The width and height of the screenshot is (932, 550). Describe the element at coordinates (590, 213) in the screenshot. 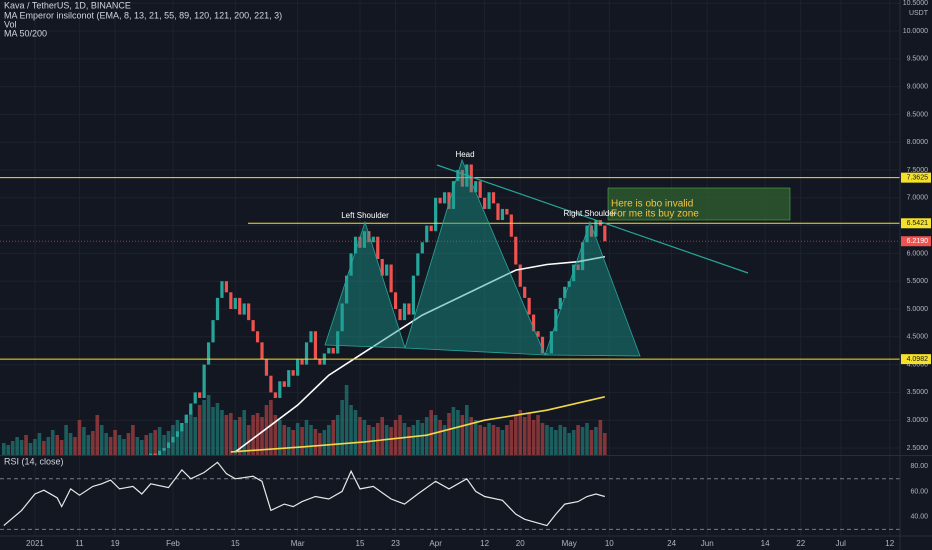

I see `annotation: Right Shoulder` at that location.